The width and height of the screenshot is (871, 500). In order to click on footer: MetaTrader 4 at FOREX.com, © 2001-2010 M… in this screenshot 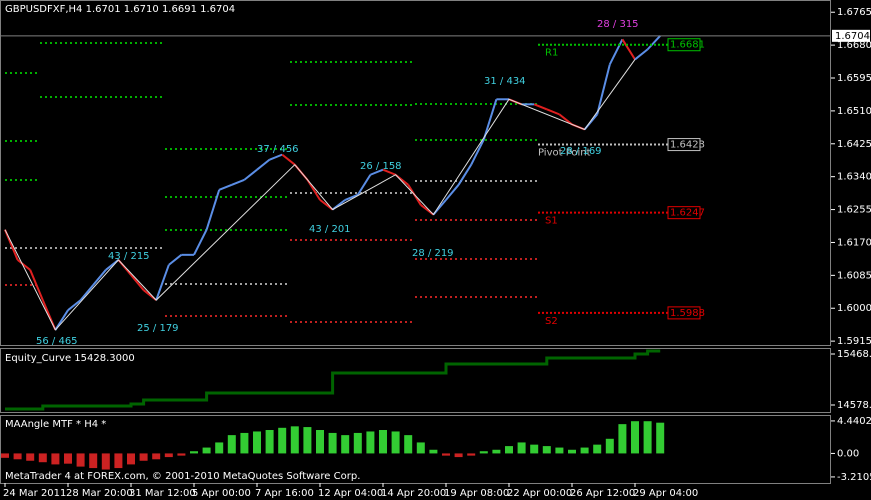, I will do `click(182, 476)`.